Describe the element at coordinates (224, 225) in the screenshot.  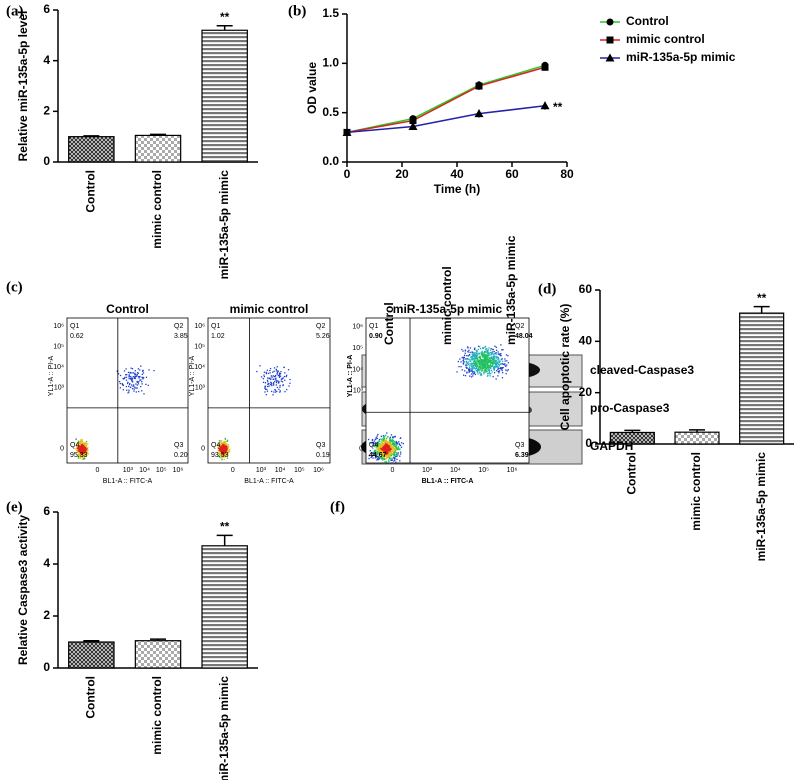
I see `x-tick-label: miR-135a-5p mimic` at that location.